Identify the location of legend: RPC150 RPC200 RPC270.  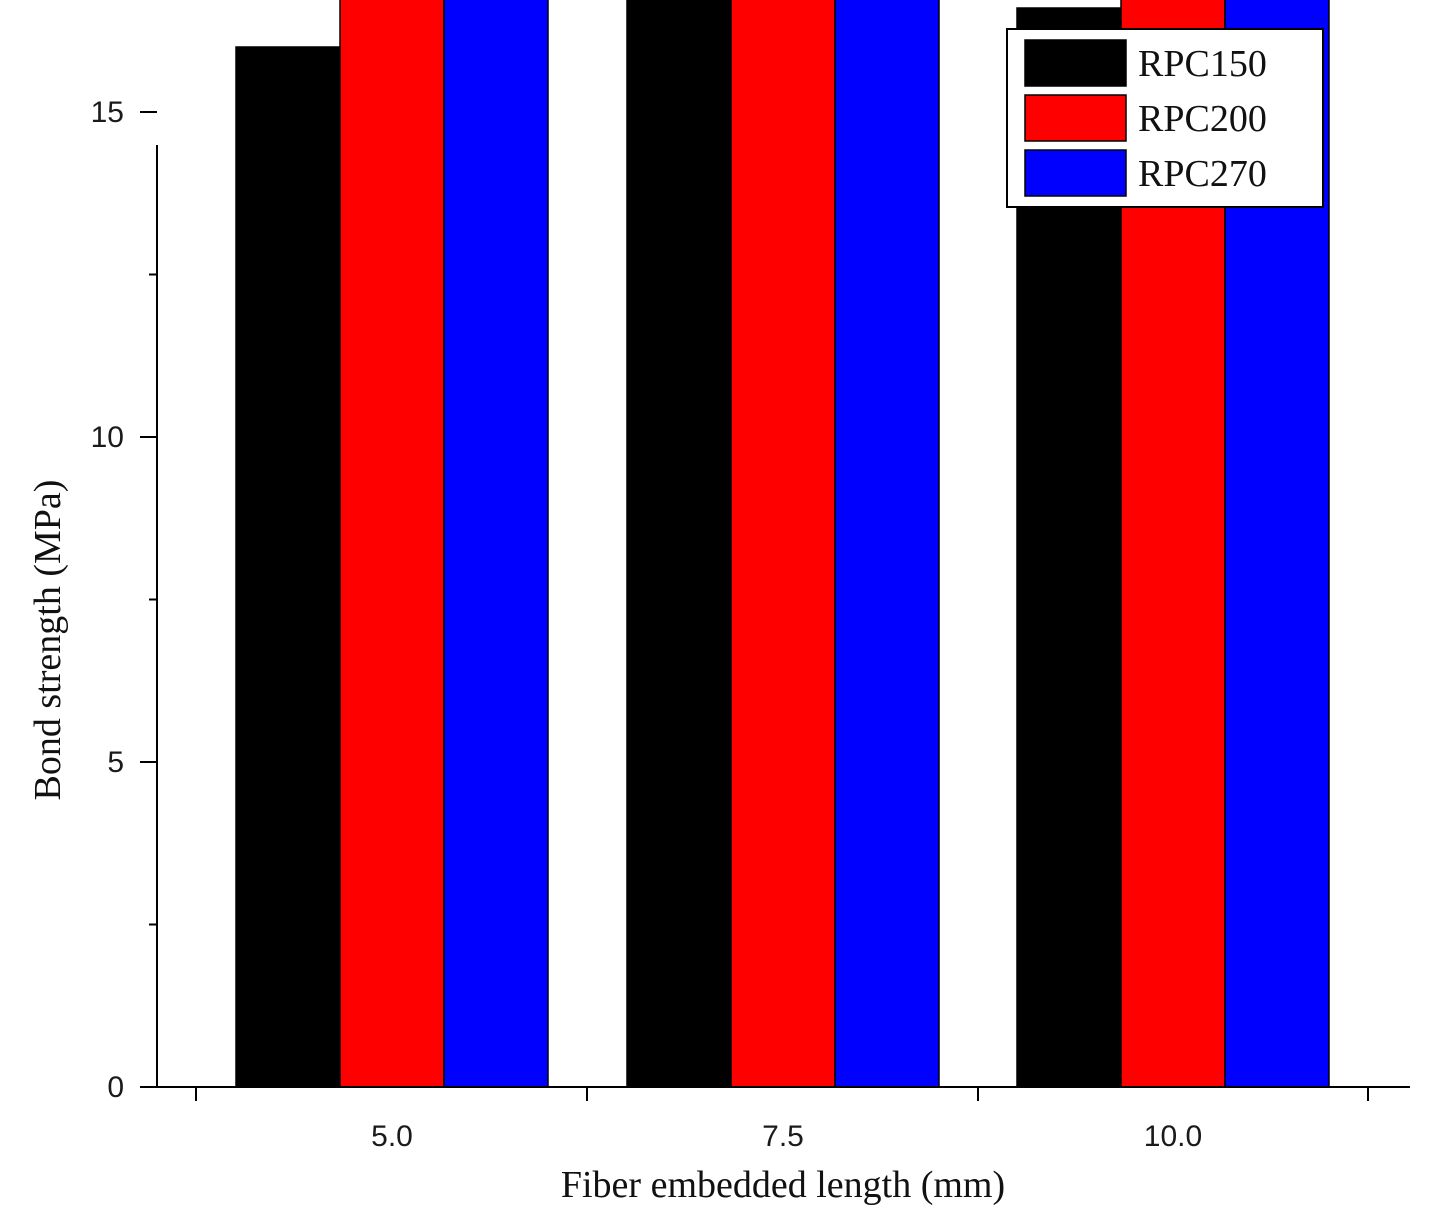
(1165, 118).